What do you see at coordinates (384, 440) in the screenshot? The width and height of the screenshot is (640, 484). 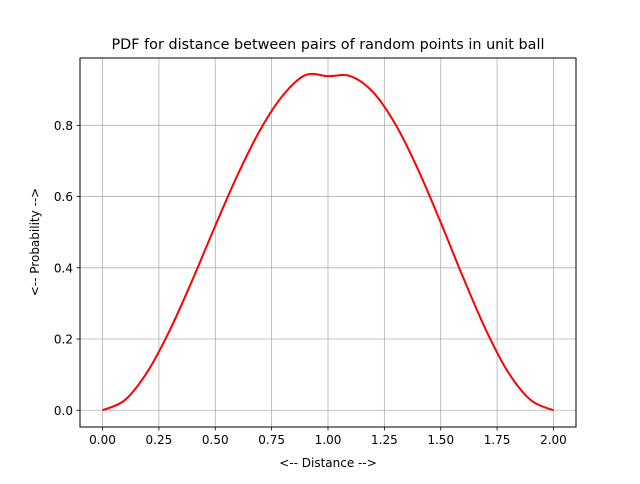 I see `x-tick-label: 1.25` at bounding box center [384, 440].